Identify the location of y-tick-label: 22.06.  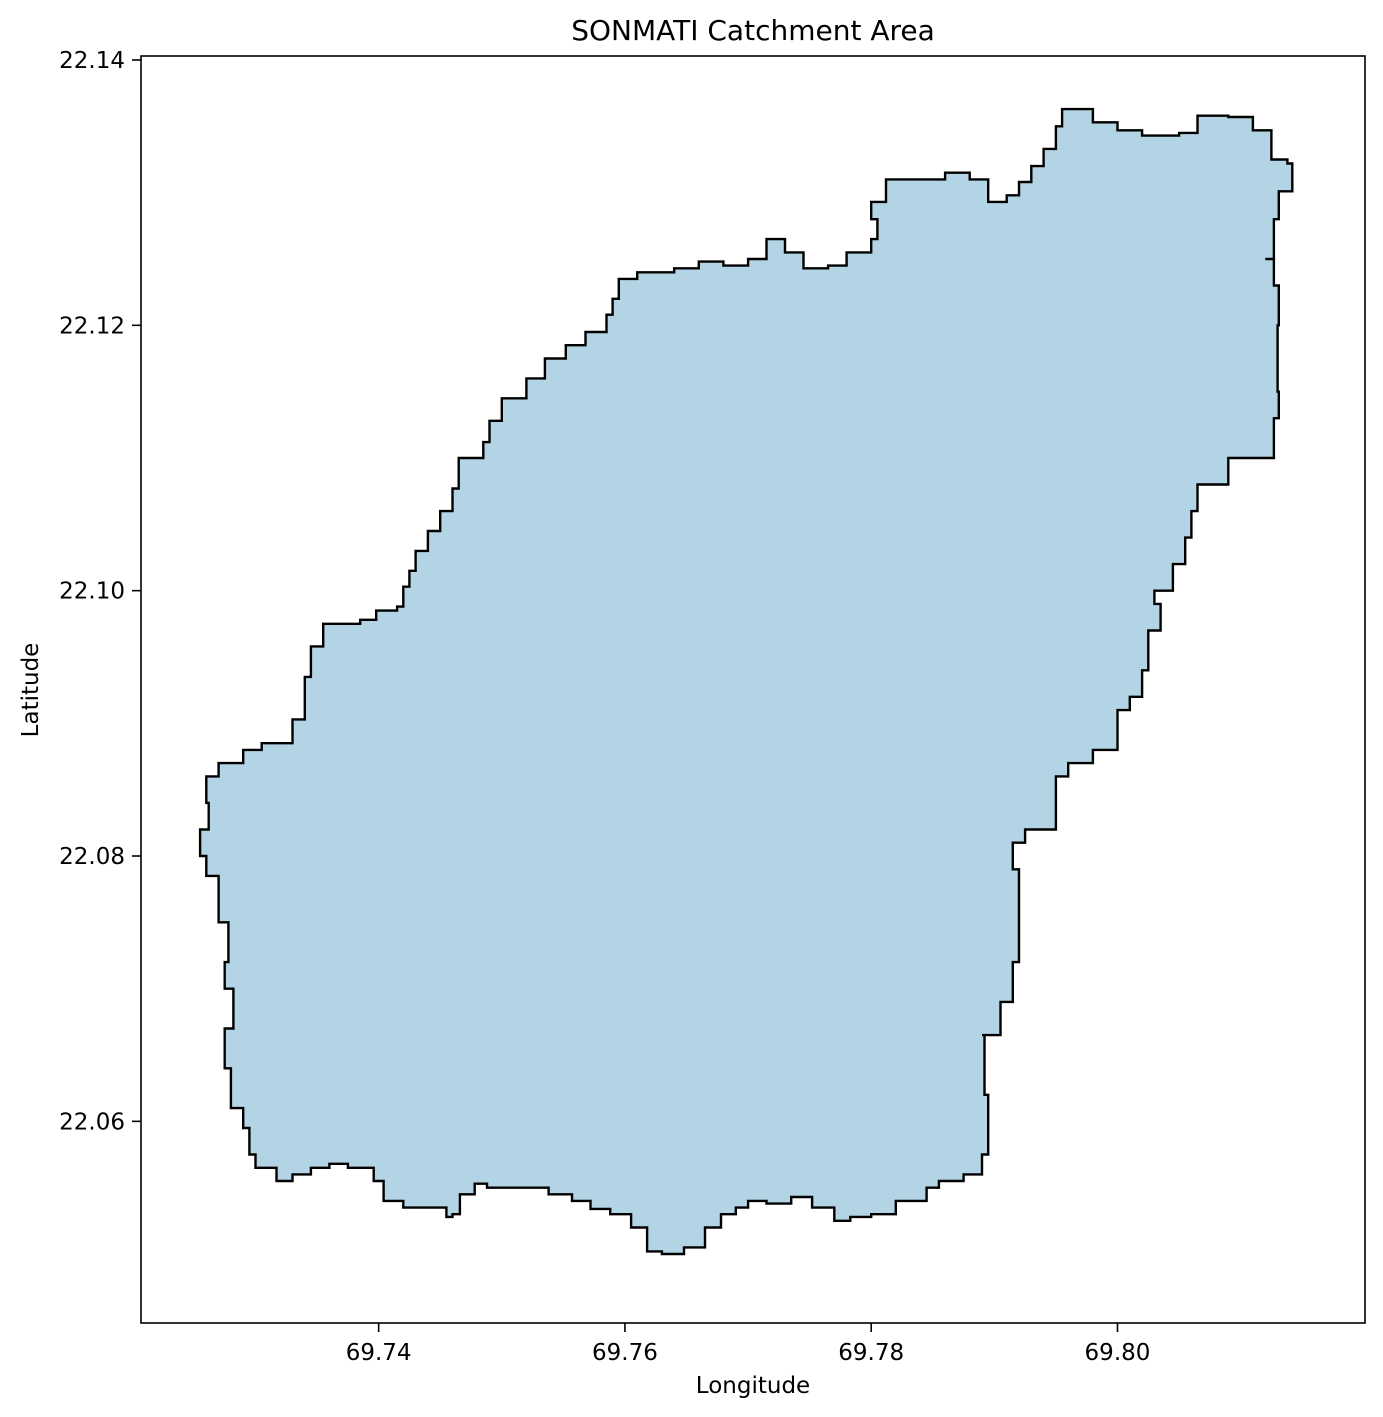
(92, 1122).